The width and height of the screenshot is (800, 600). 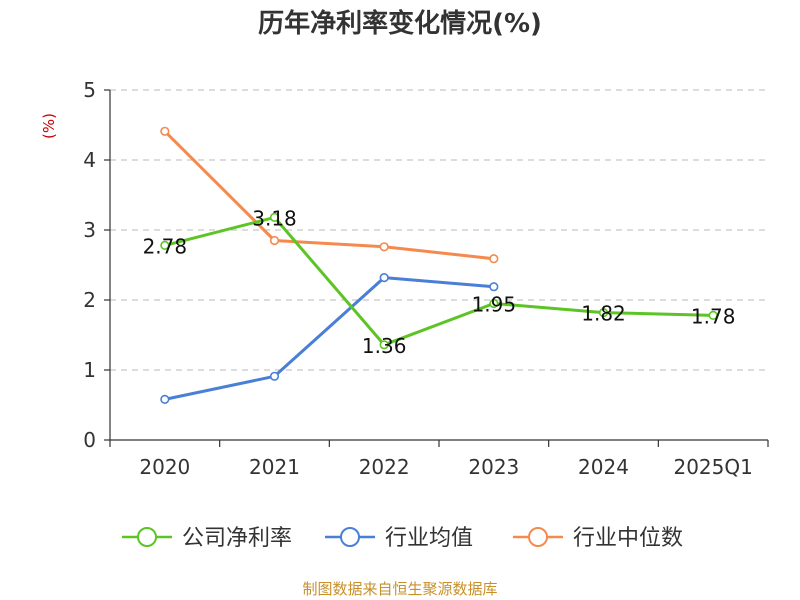 I want to click on data-label-0: 2.78, so click(x=165, y=246).